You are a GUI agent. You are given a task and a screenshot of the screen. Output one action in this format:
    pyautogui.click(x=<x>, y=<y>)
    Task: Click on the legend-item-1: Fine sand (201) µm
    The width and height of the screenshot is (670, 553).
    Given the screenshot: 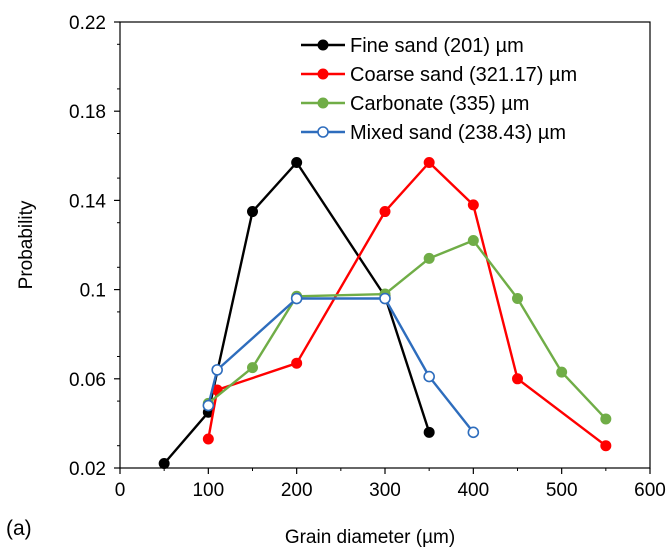 What is the action you would take?
    pyautogui.click(x=412, y=46)
    